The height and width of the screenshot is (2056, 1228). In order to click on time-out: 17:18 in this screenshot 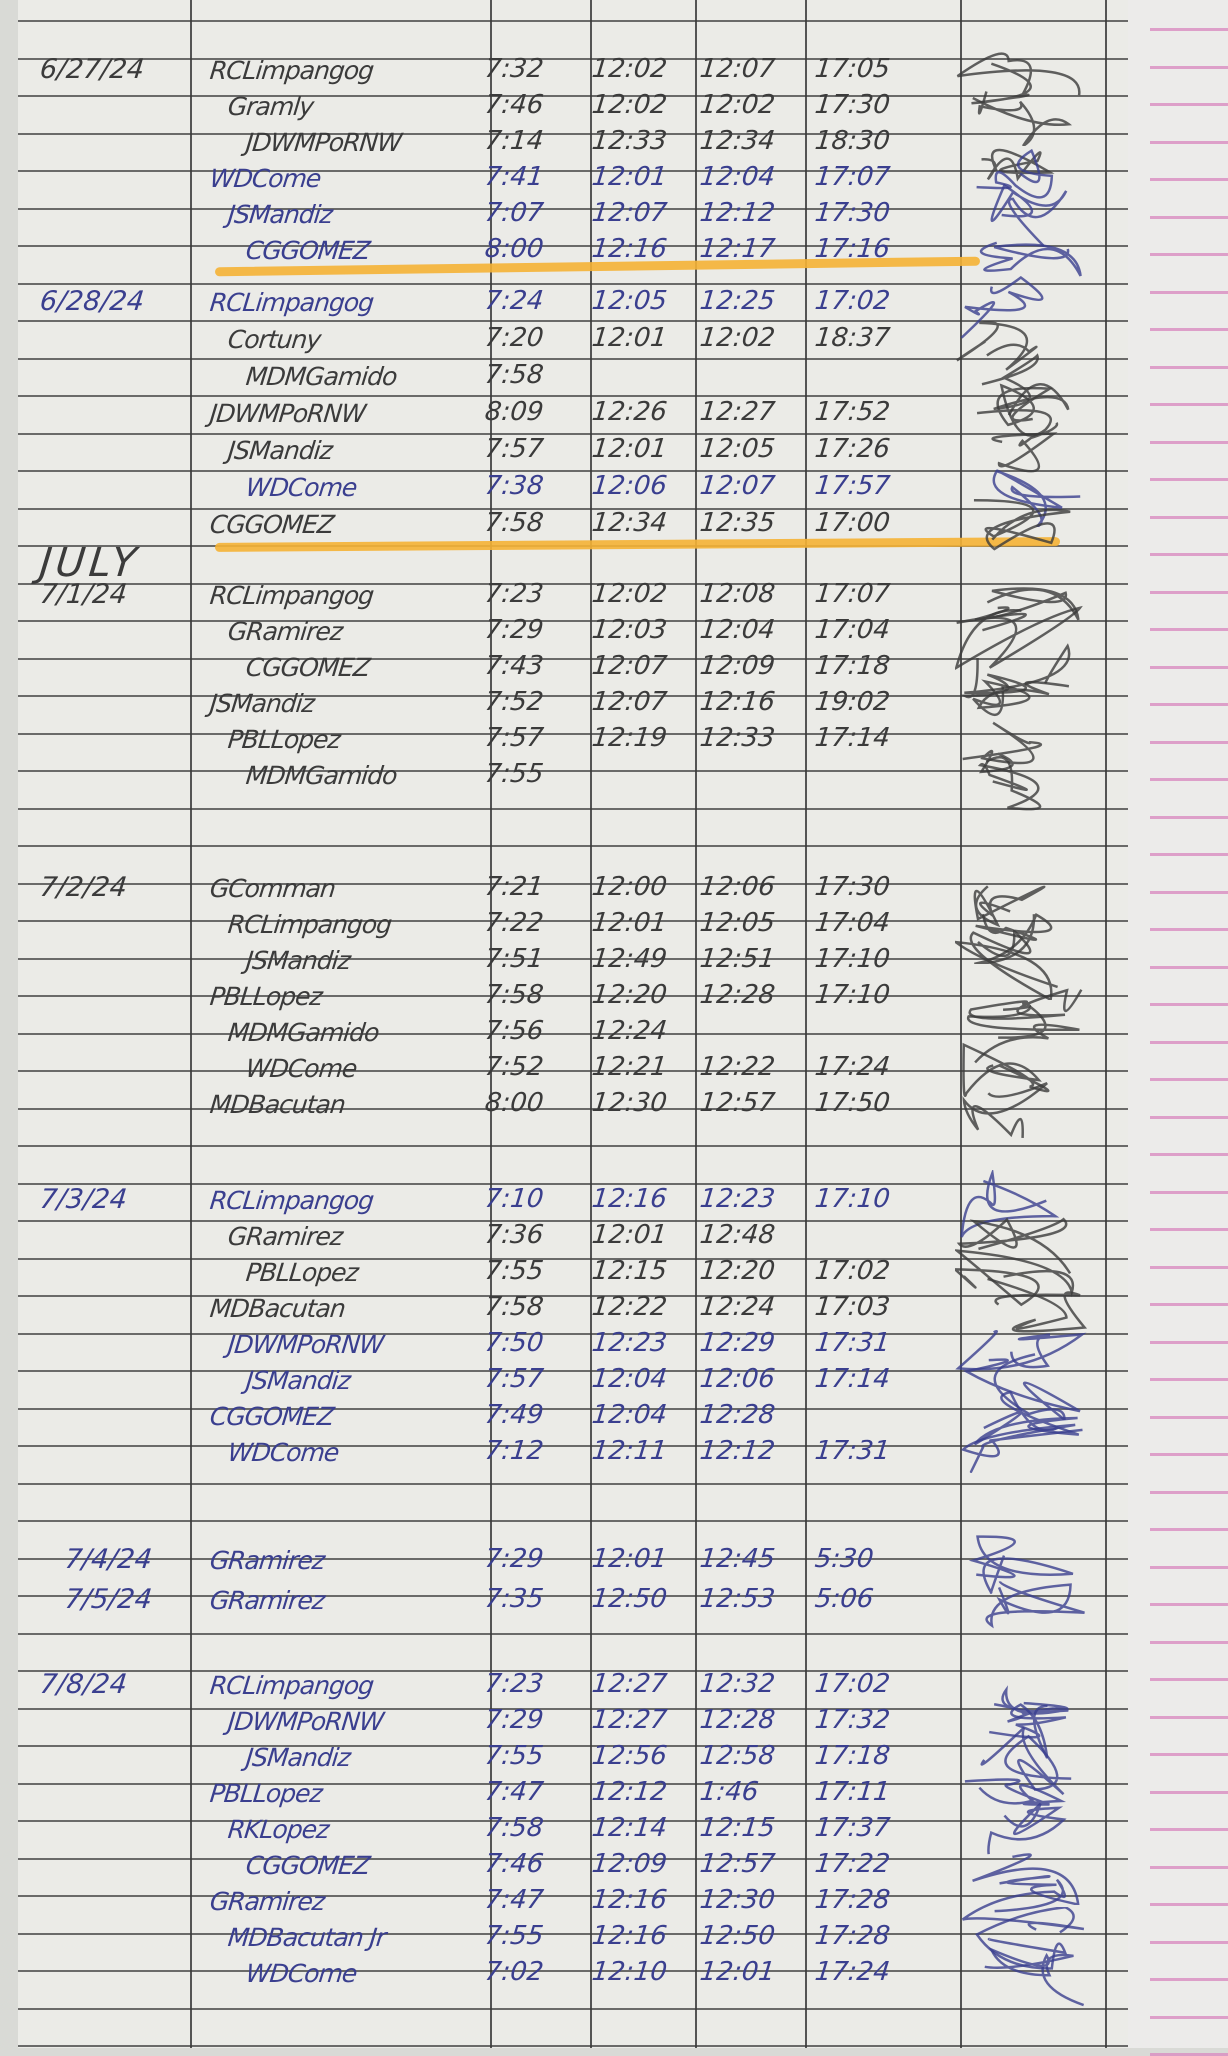, I will do `click(852, 1756)`.